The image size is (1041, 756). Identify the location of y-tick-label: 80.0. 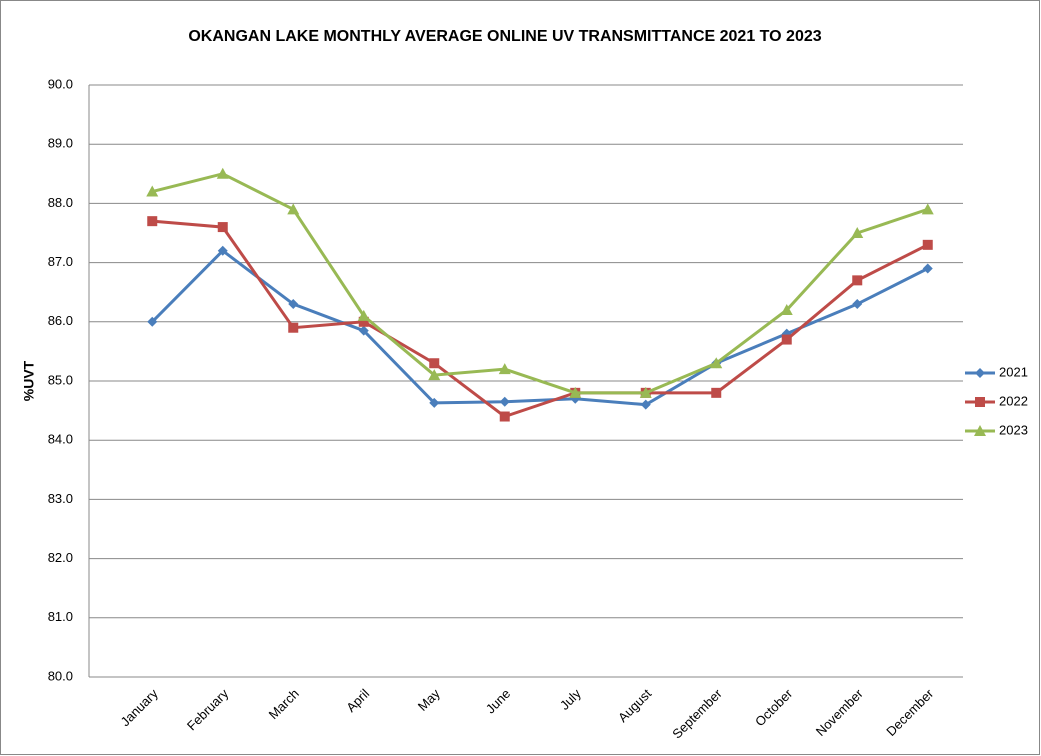
(60, 675).